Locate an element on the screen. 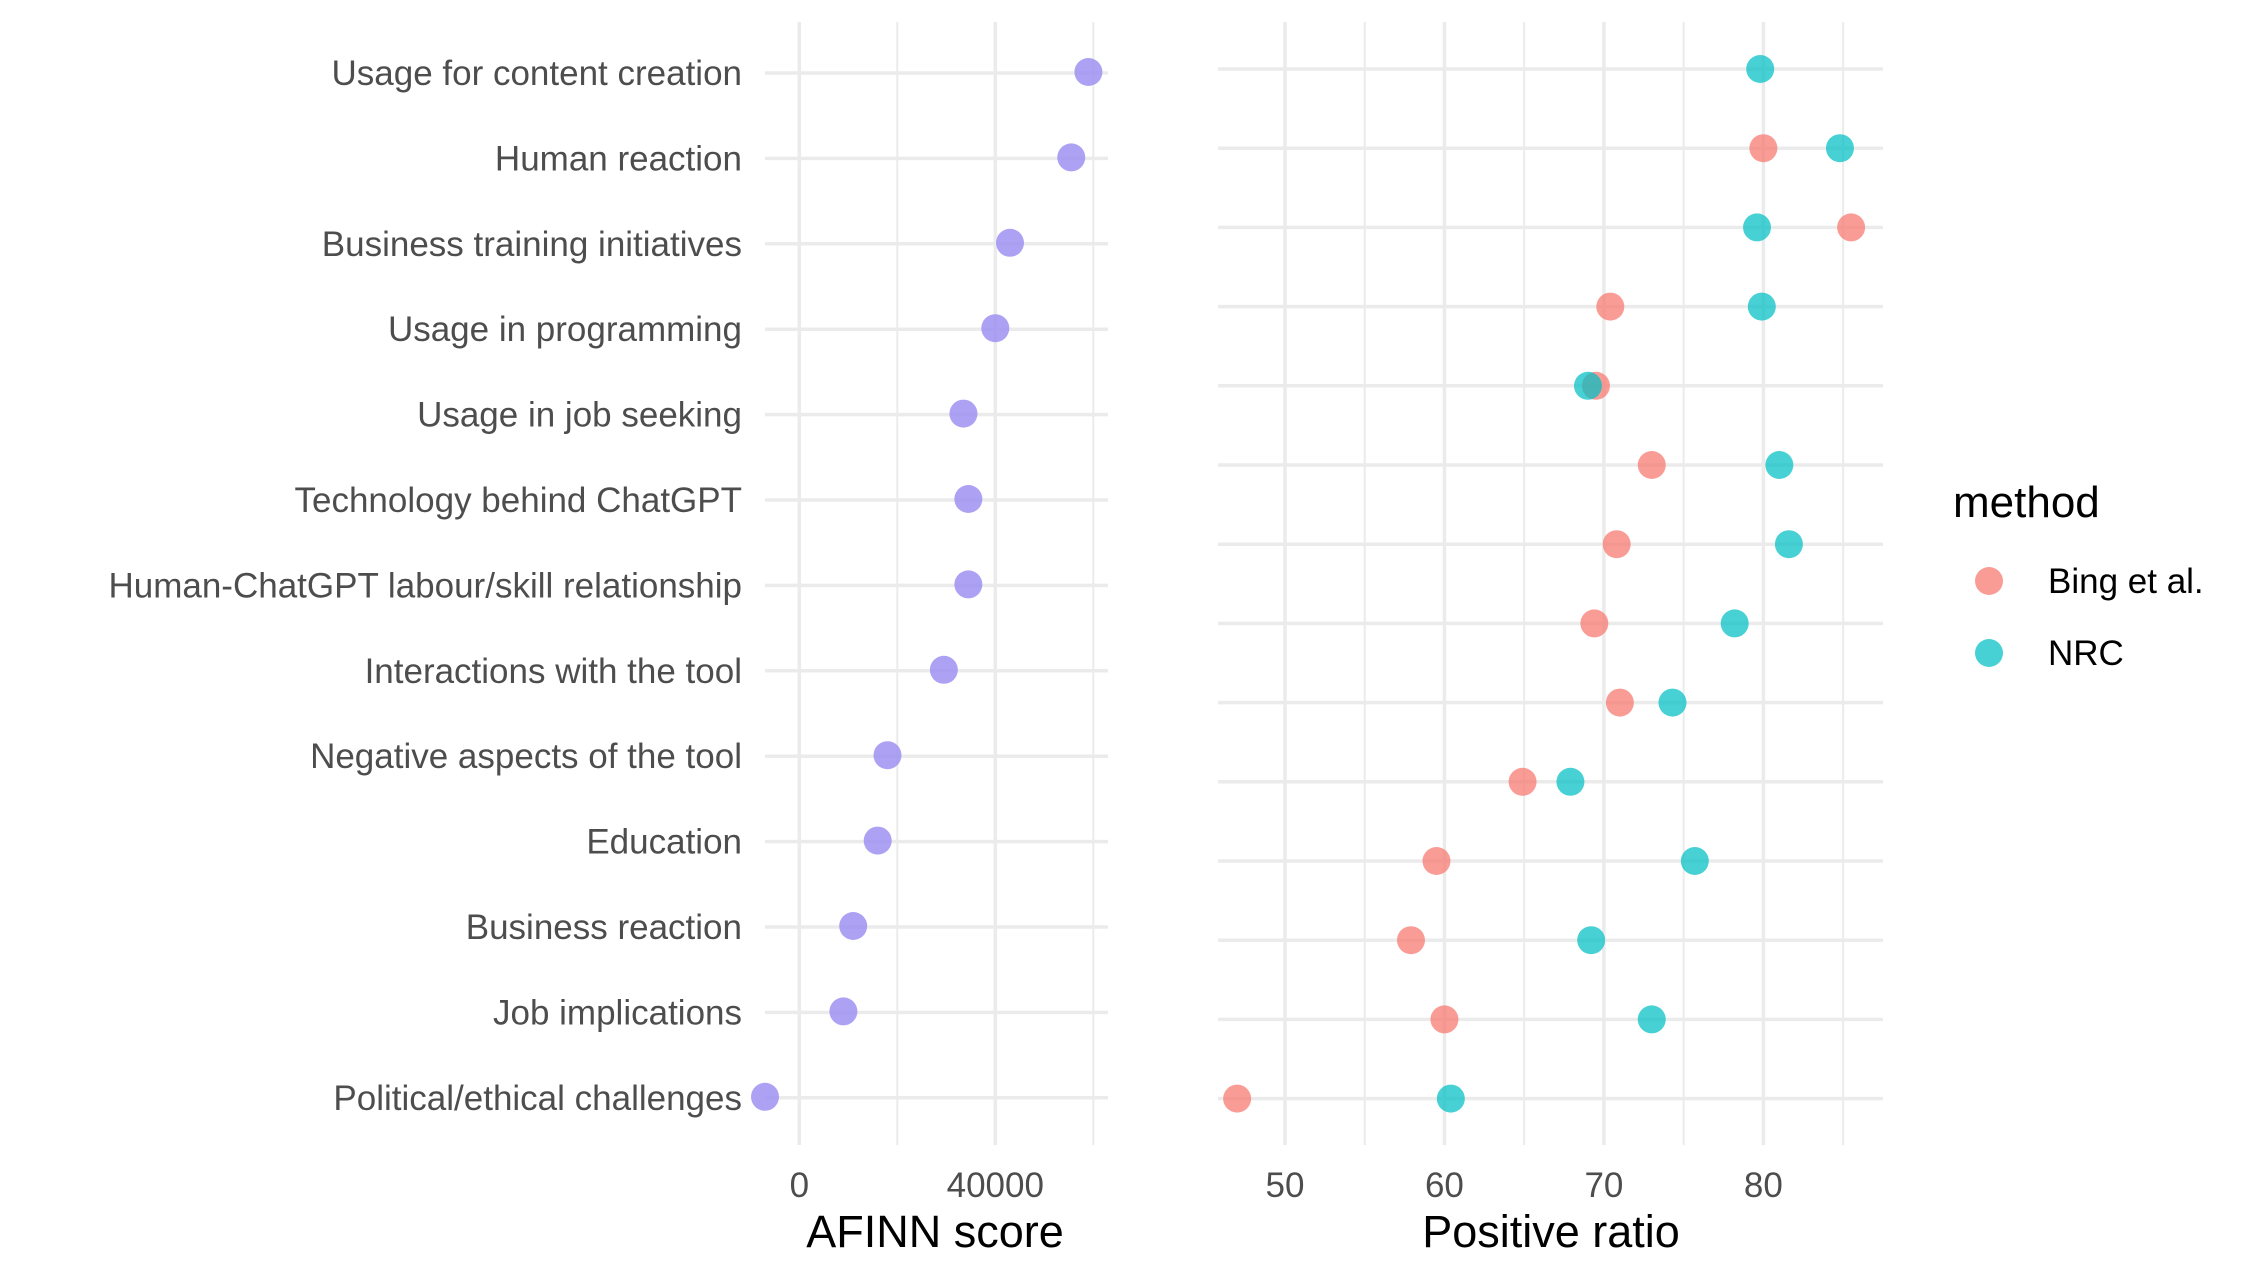 Image resolution: width=2250 pixels, height=1275 pixels. afinn-point-human-chatgpt-labour-skill-relationship is located at coordinates (968, 584).